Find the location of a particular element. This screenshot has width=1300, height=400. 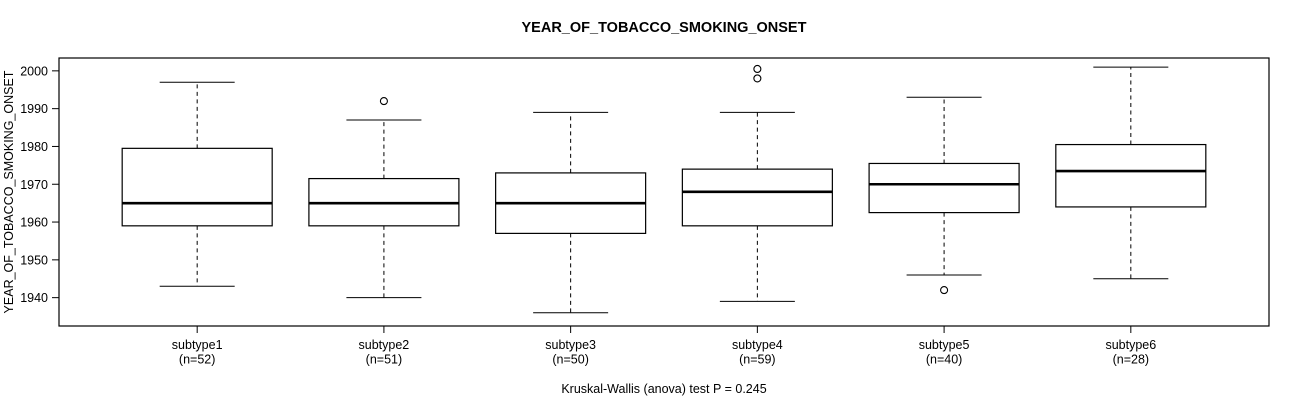

box-group-subtype4: subtype4(n=59) is located at coordinates (757, 215).